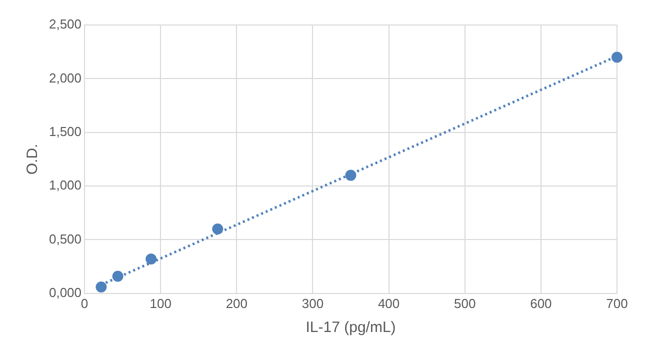 The width and height of the screenshot is (657, 346). What do you see at coordinates (351, 327) in the screenshot?
I see `x-axis-title: IL-17 (pg/mL)` at bounding box center [351, 327].